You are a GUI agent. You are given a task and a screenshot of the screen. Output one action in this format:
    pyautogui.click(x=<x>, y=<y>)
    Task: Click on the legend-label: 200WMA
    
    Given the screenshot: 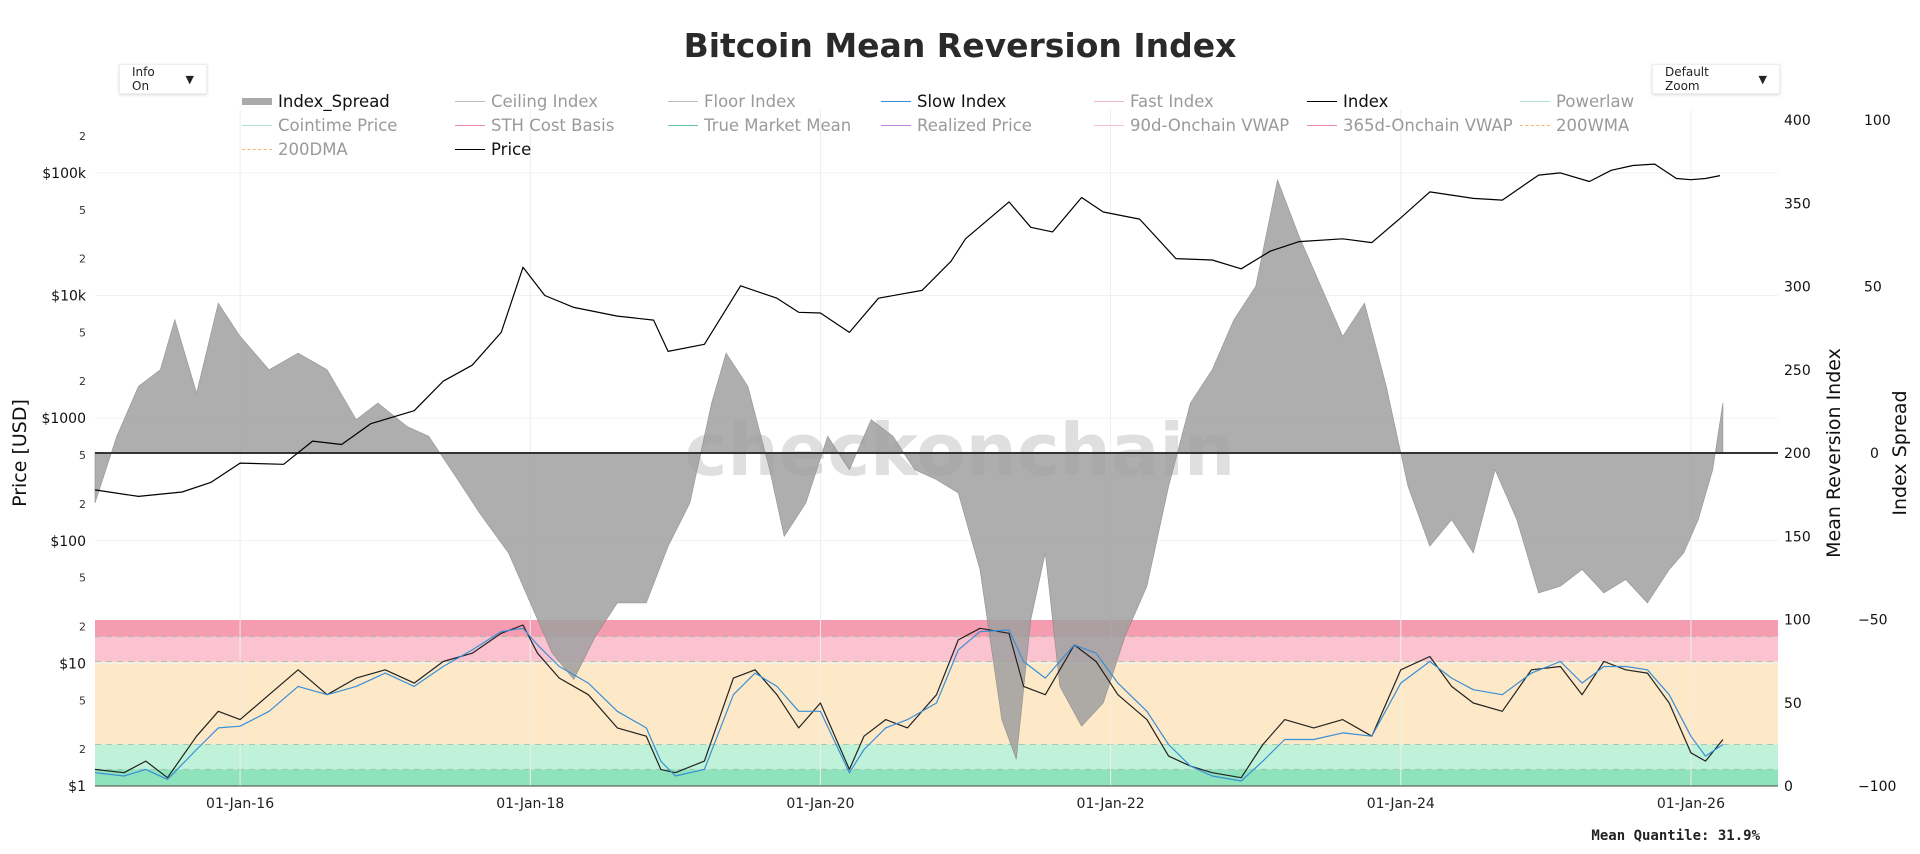 What is the action you would take?
    pyautogui.click(x=1593, y=125)
    